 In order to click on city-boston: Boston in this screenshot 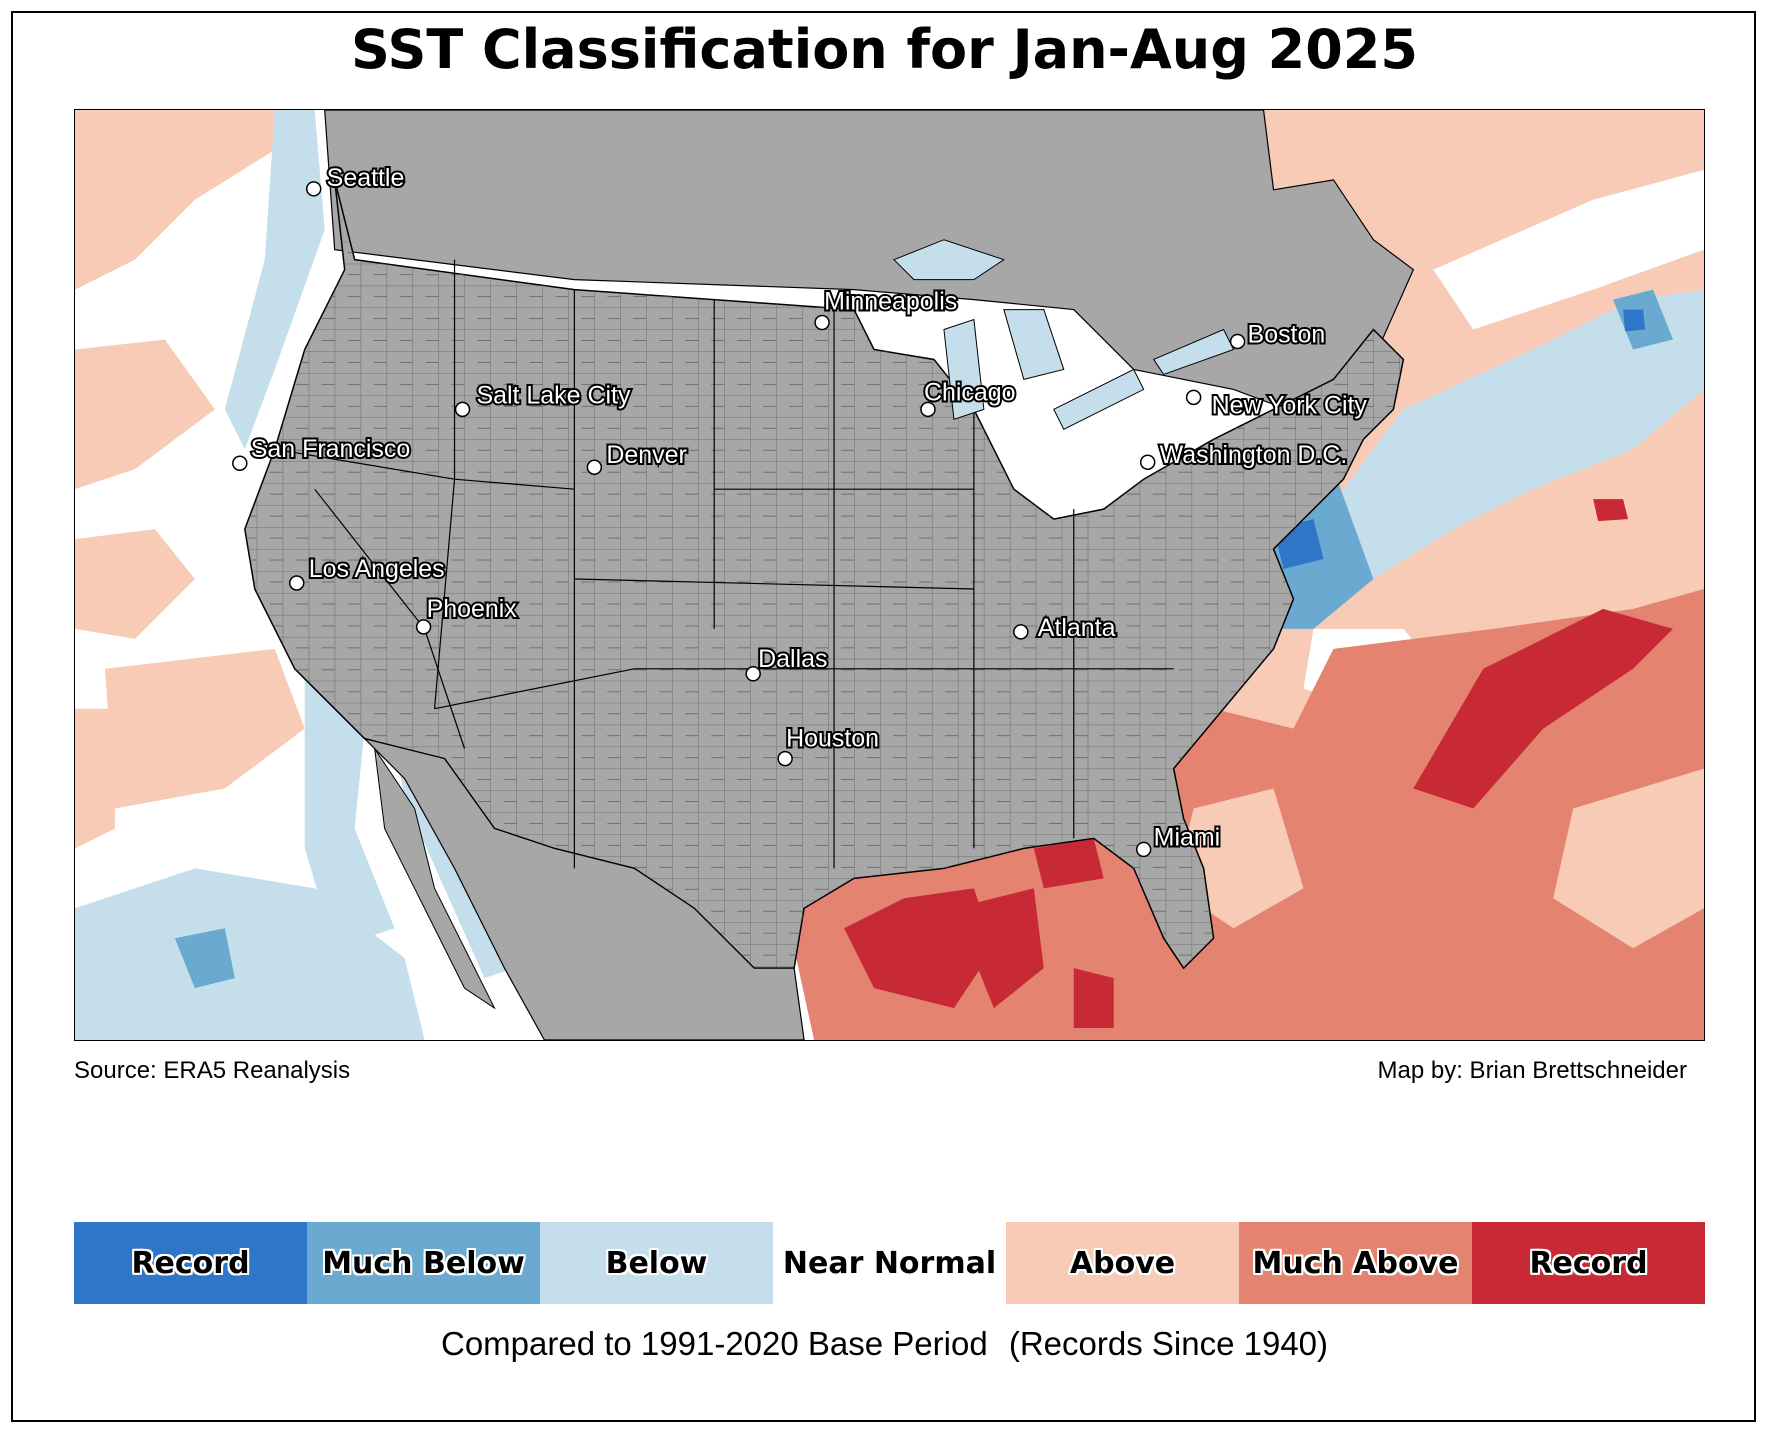, I will do `click(1278, 334)`.